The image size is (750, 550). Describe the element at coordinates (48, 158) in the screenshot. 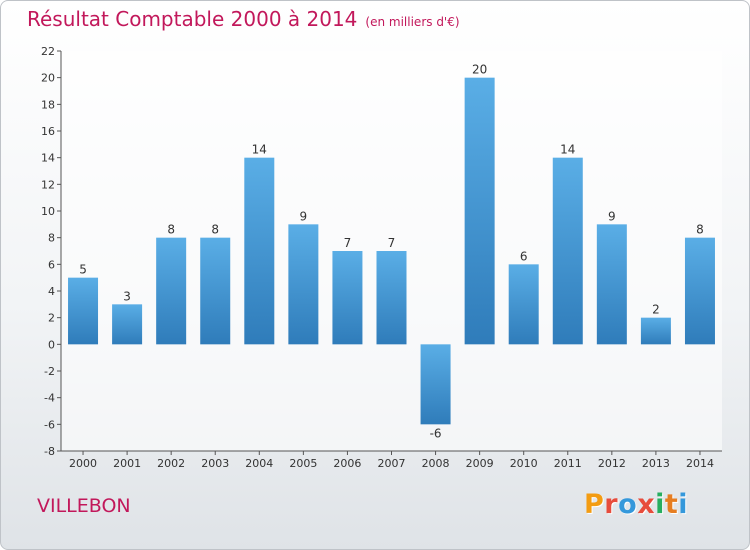

I see `y-tick-label: 14` at that location.